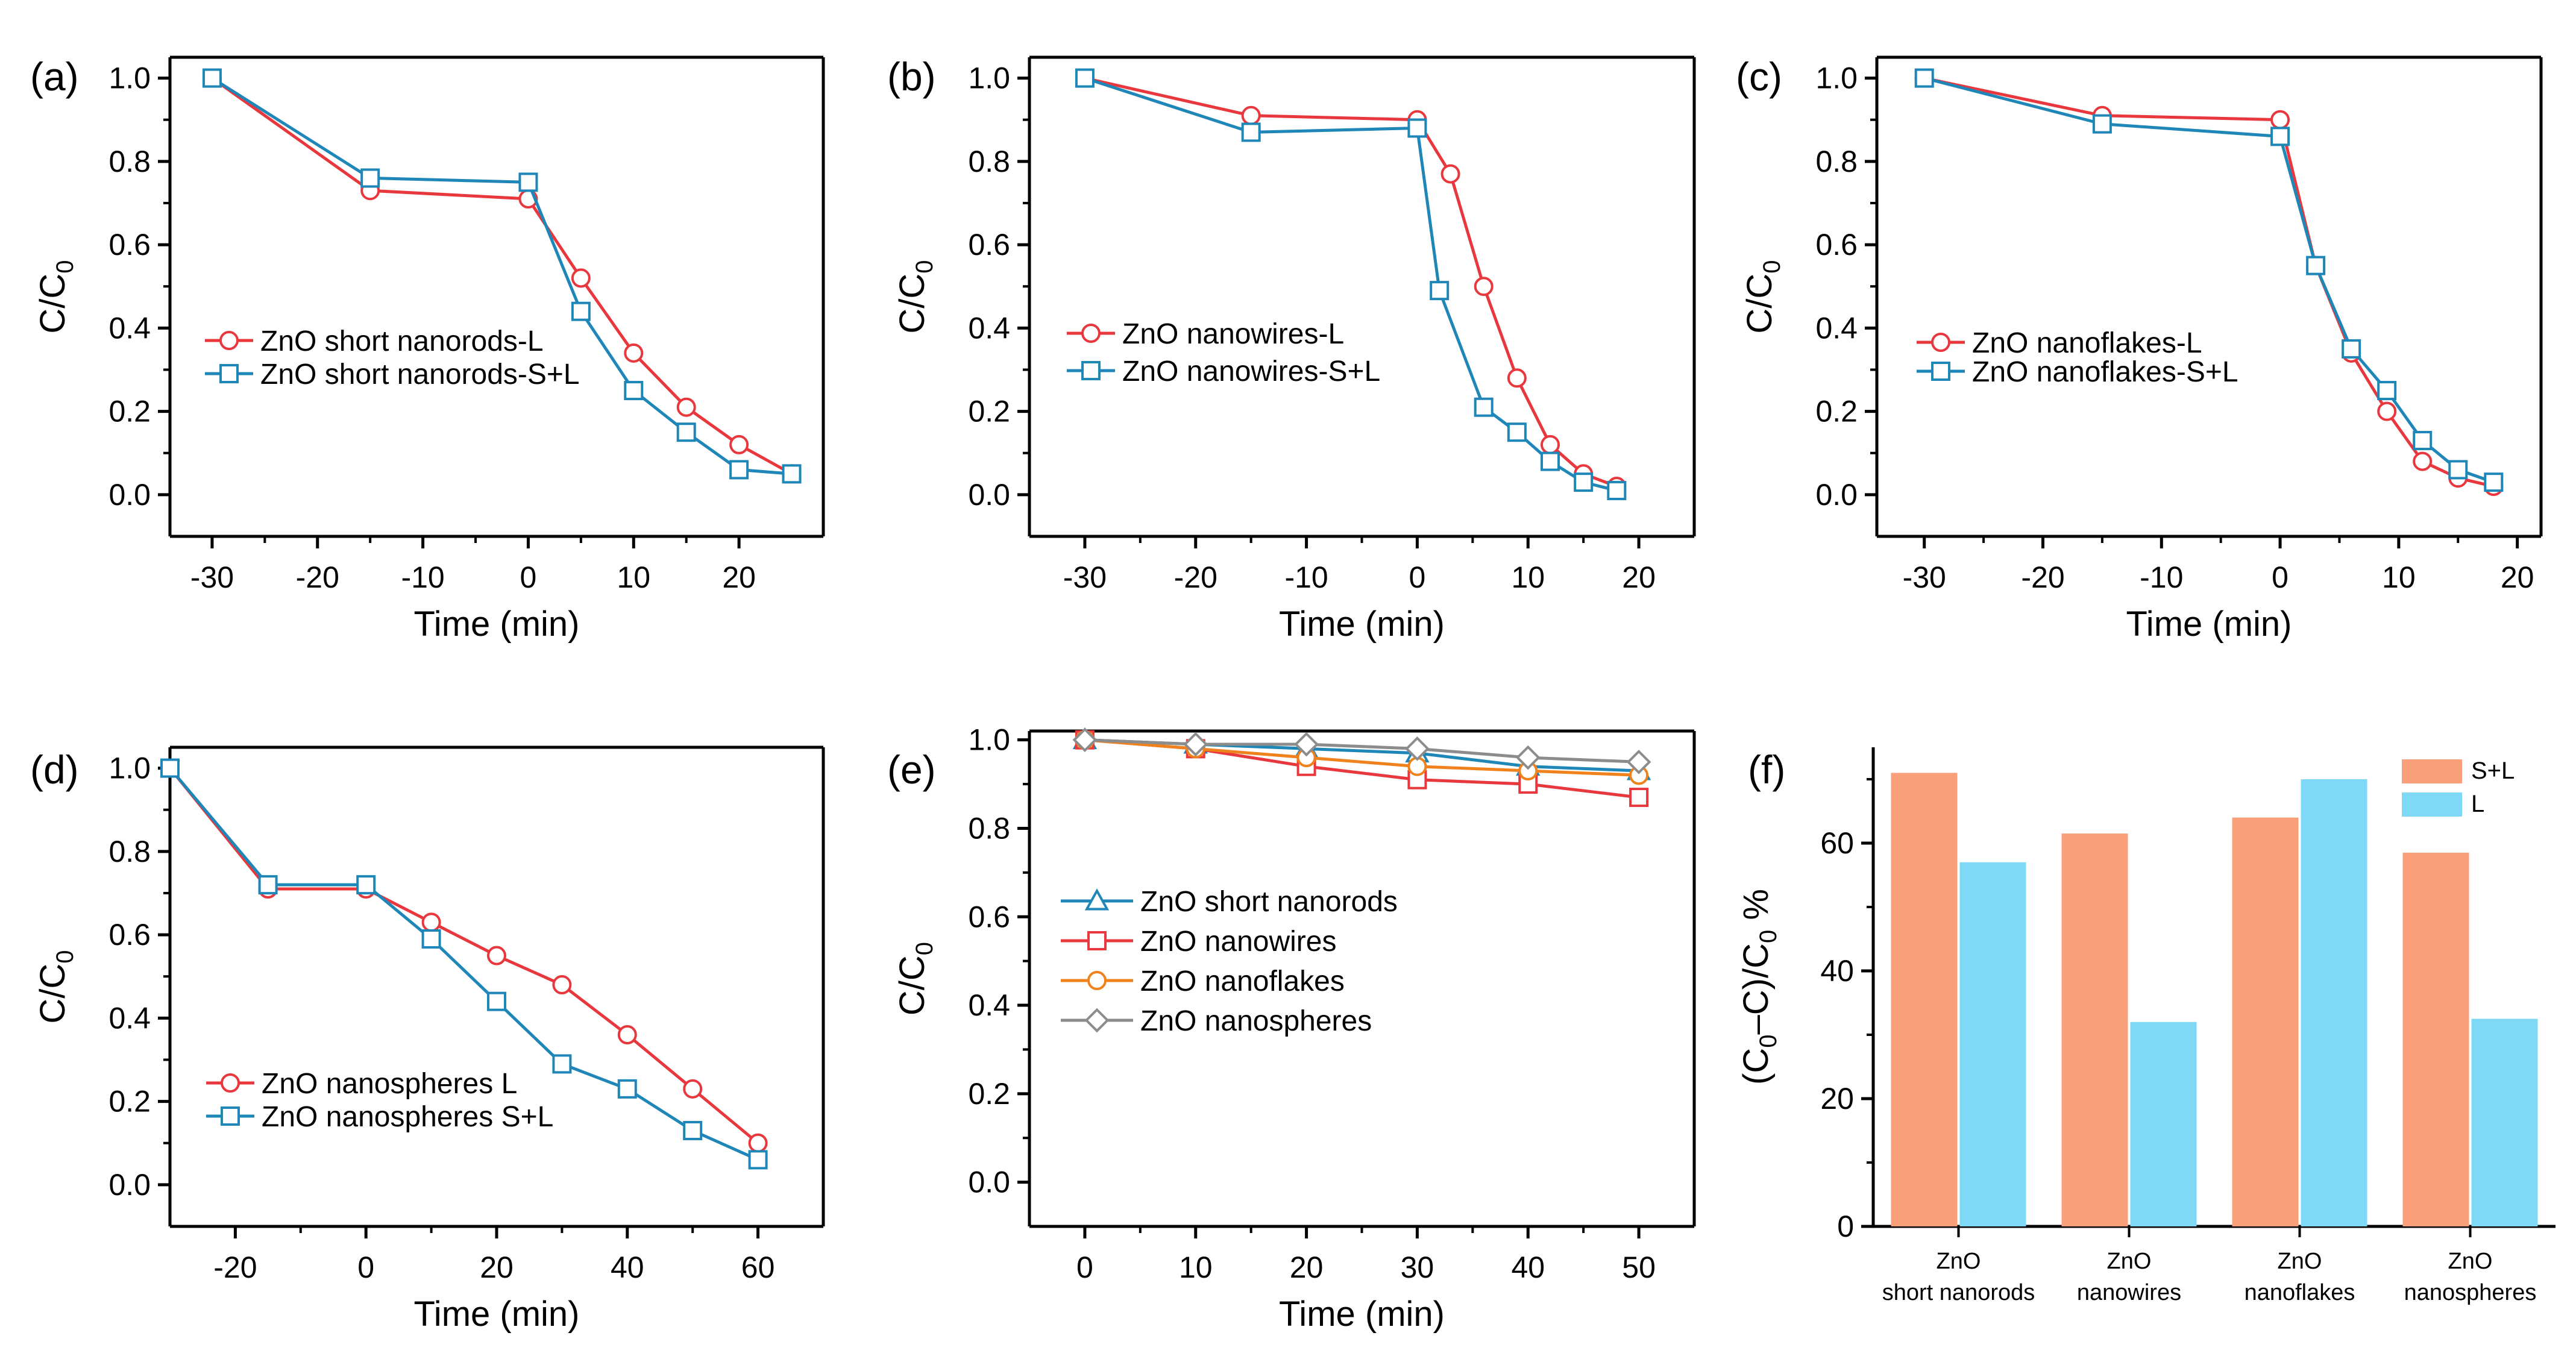 This screenshot has height=1362, width=2576. I want to click on legend-label-e-1: ZnO nanowires, so click(1238, 942).